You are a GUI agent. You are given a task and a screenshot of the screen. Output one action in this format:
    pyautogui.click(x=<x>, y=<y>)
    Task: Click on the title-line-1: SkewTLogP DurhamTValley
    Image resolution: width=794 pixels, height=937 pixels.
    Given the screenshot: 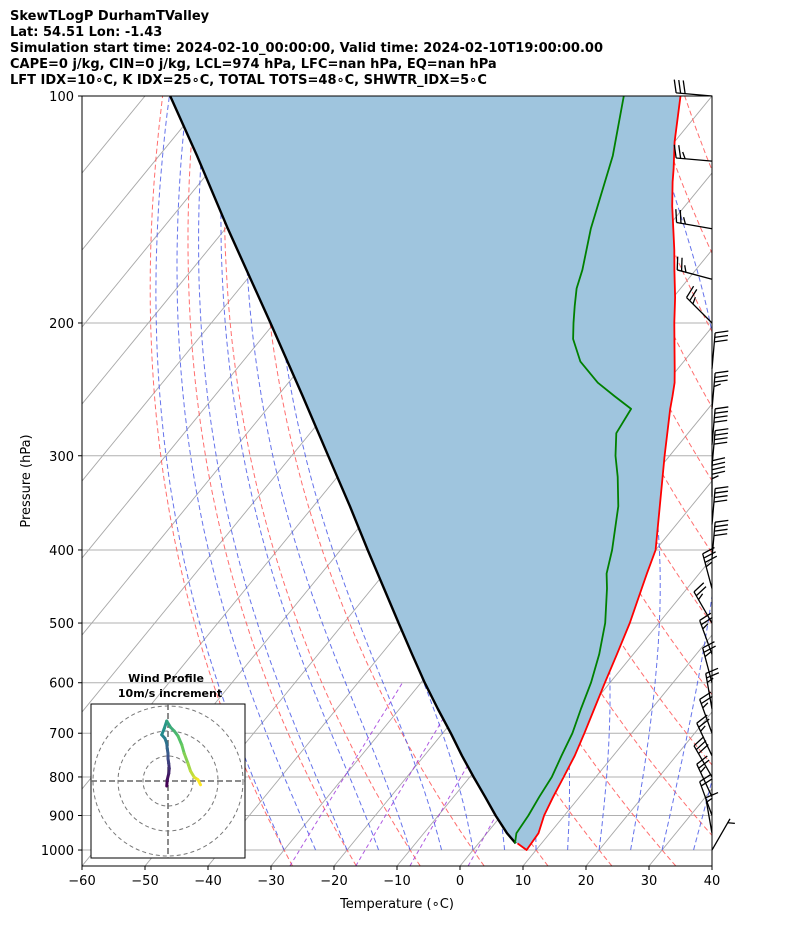 What is the action you would take?
    pyautogui.click(x=110, y=16)
    